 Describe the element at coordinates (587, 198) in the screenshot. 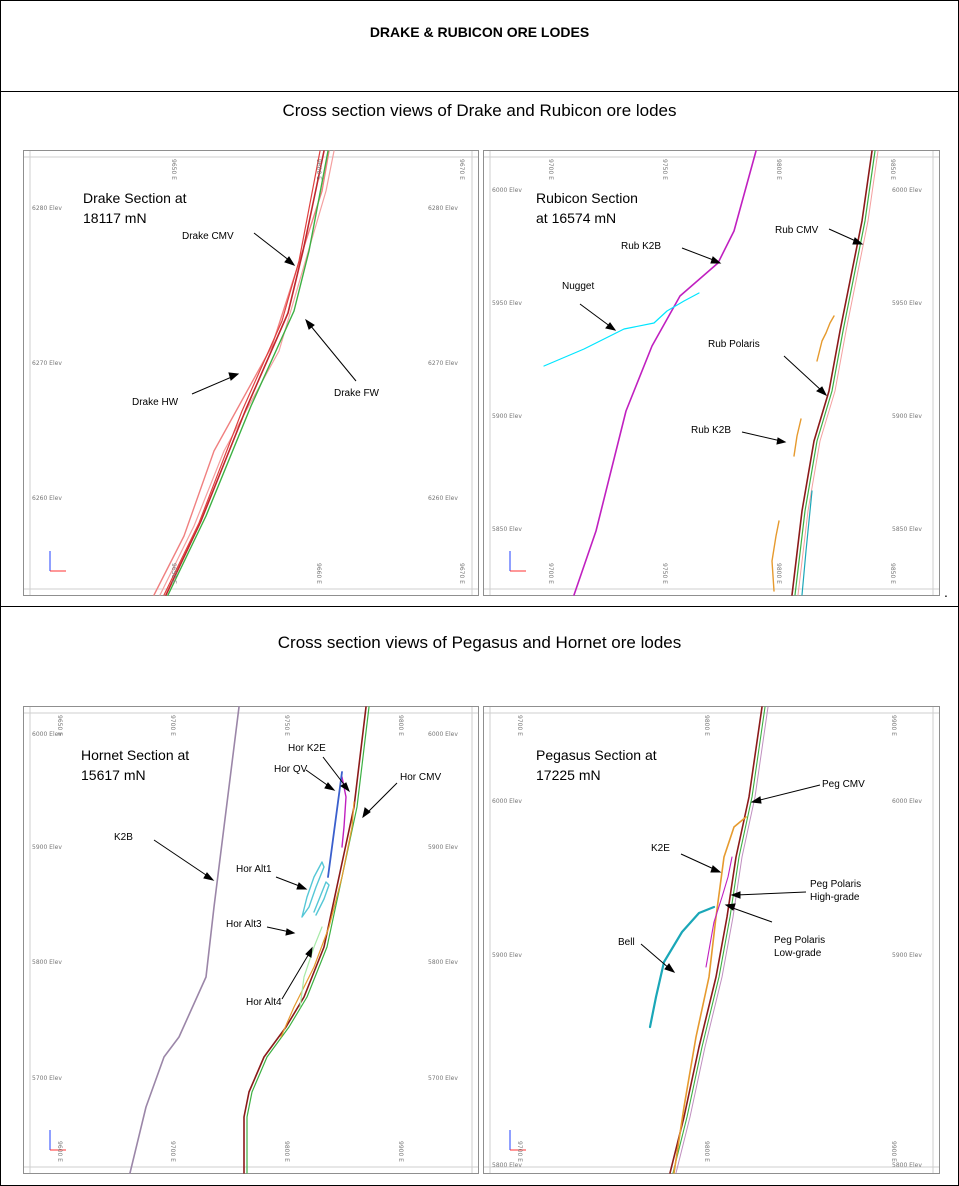

I see `rubicon-section-title-line1: Rubicon Section` at that location.